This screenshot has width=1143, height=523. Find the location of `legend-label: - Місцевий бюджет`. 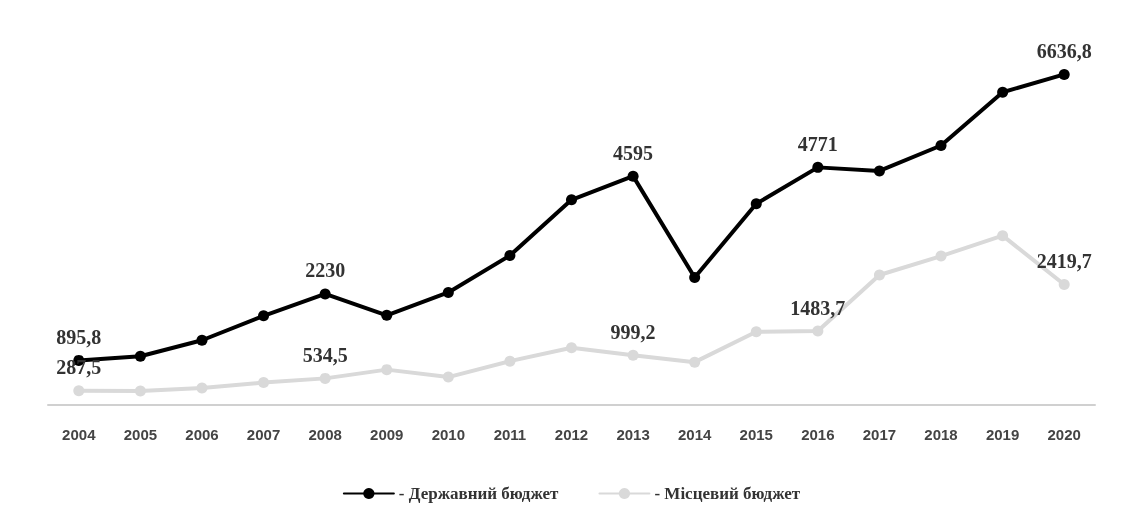

legend-label: - Місцевий бюджет is located at coordinates (727, 493).